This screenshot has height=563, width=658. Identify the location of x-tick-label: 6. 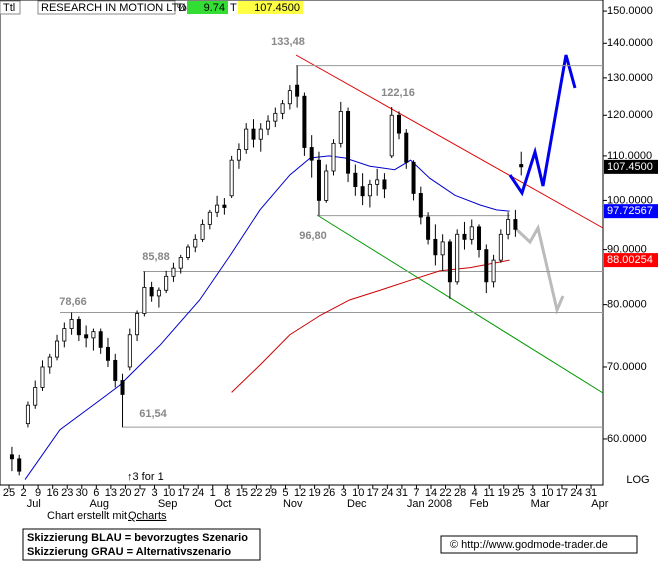
(96, 493).